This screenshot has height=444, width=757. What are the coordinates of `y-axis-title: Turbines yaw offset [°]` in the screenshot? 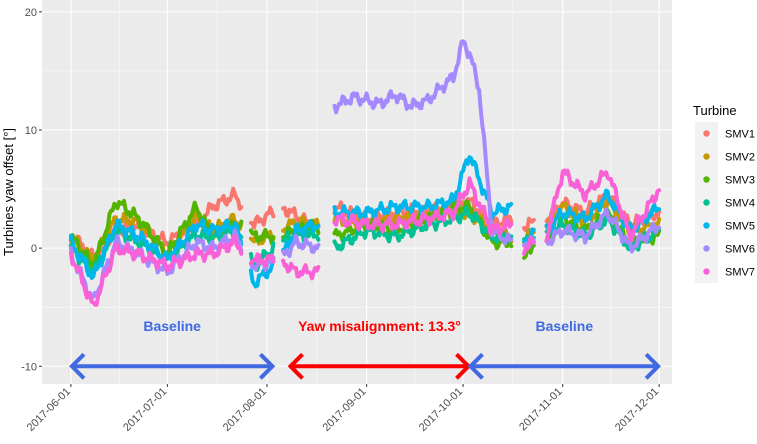 It's located at (8, 192).